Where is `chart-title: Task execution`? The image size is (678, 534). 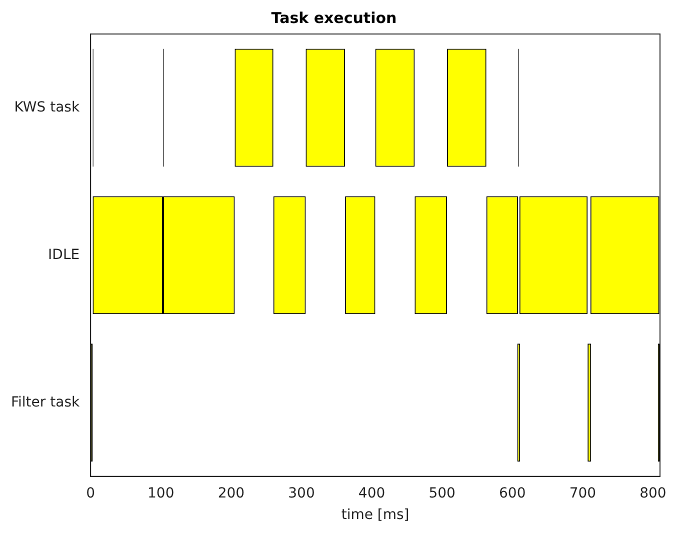
chart-title: Task execution is located at coordinates (334, 17).